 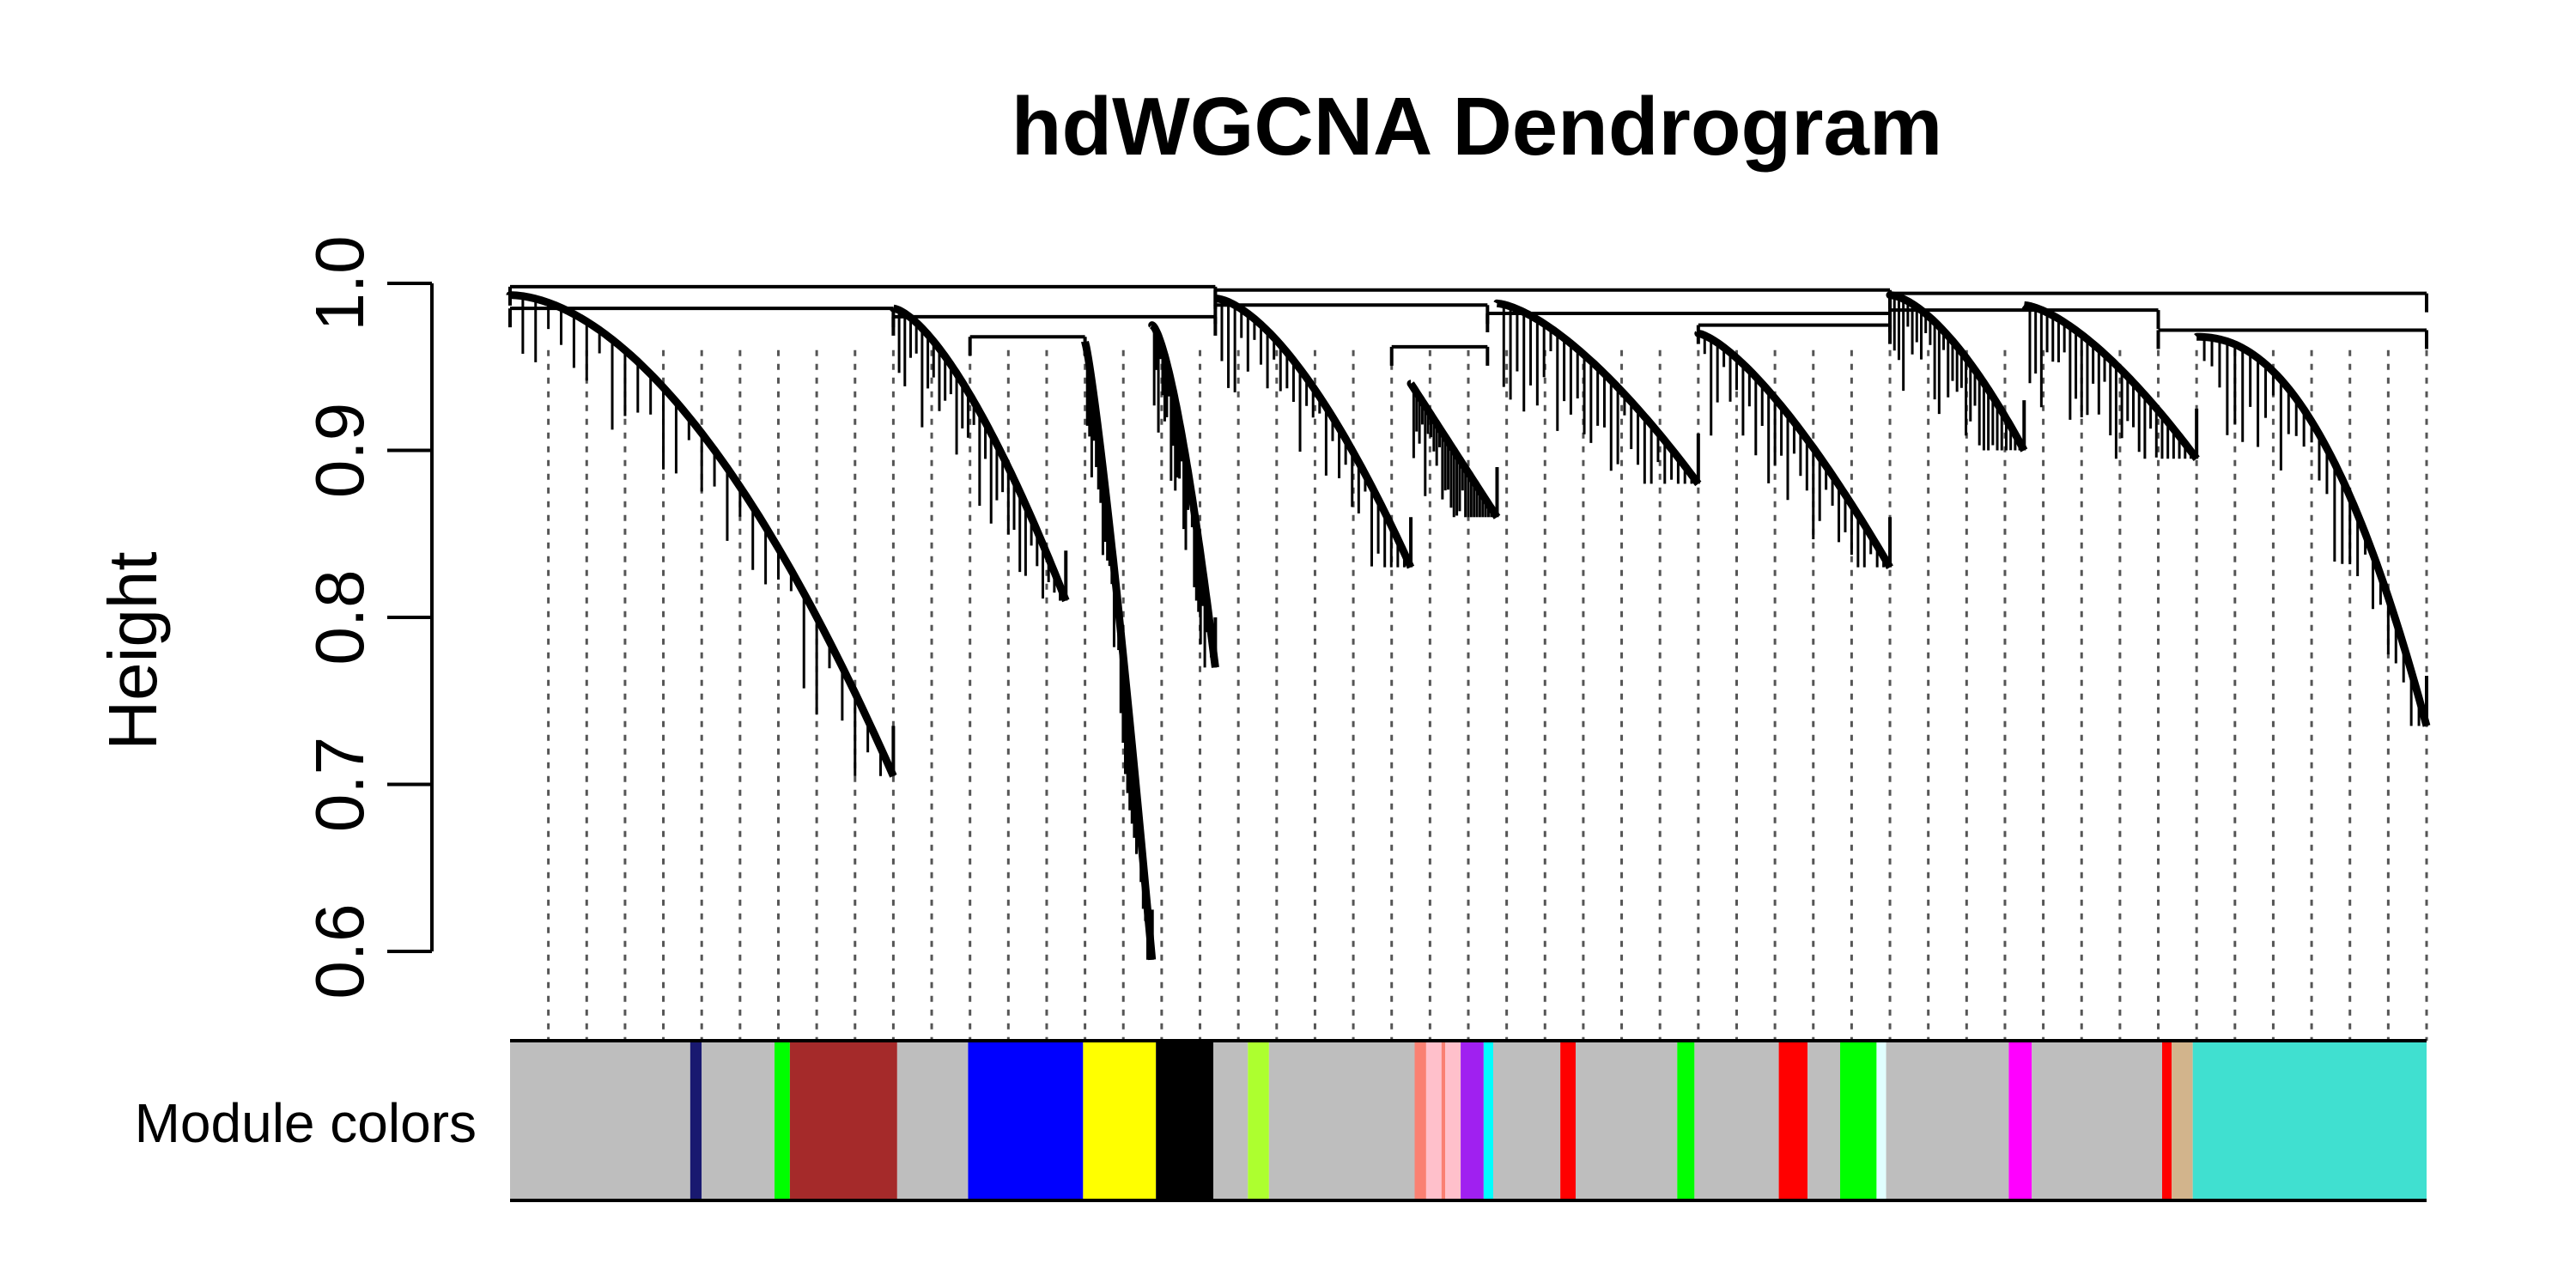 I want to click on y-axis: 0.6 0.7 0.8 0.9 1.0, so click(x=367, y=617).